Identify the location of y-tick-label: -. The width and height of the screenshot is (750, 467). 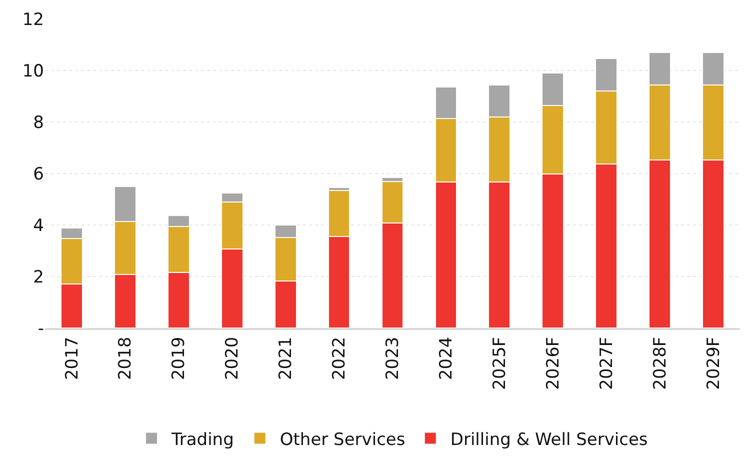
(41, 328).